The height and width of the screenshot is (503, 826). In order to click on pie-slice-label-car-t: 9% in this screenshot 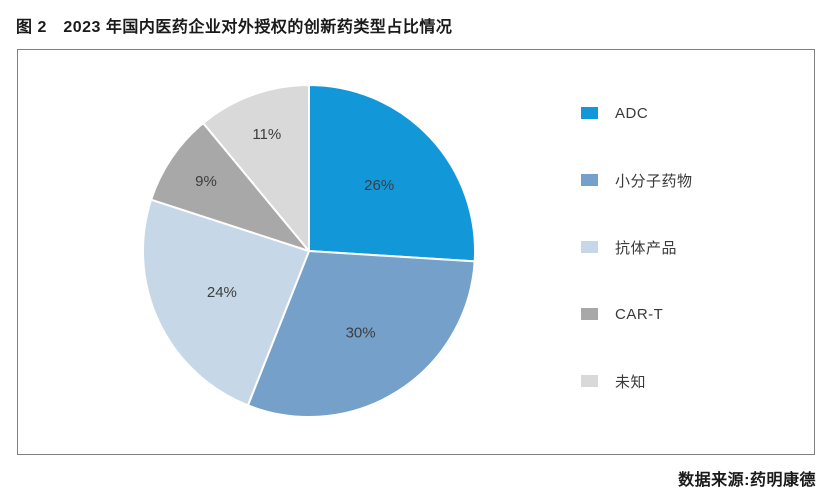, I will do `click(206, 181)`.